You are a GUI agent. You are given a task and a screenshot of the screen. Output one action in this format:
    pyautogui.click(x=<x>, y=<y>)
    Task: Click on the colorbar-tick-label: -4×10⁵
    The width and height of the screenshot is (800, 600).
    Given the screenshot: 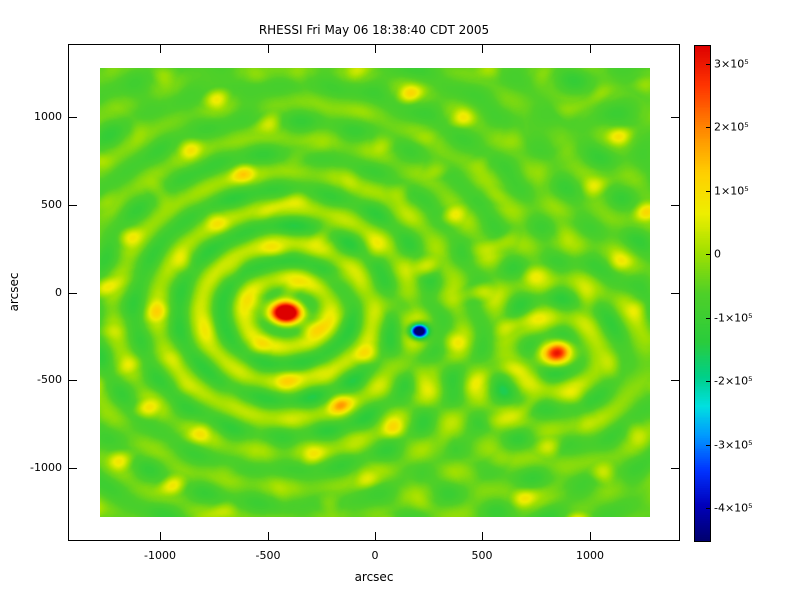 What is the action you would take?
    pyautogui.click(x=733, y=508)
    